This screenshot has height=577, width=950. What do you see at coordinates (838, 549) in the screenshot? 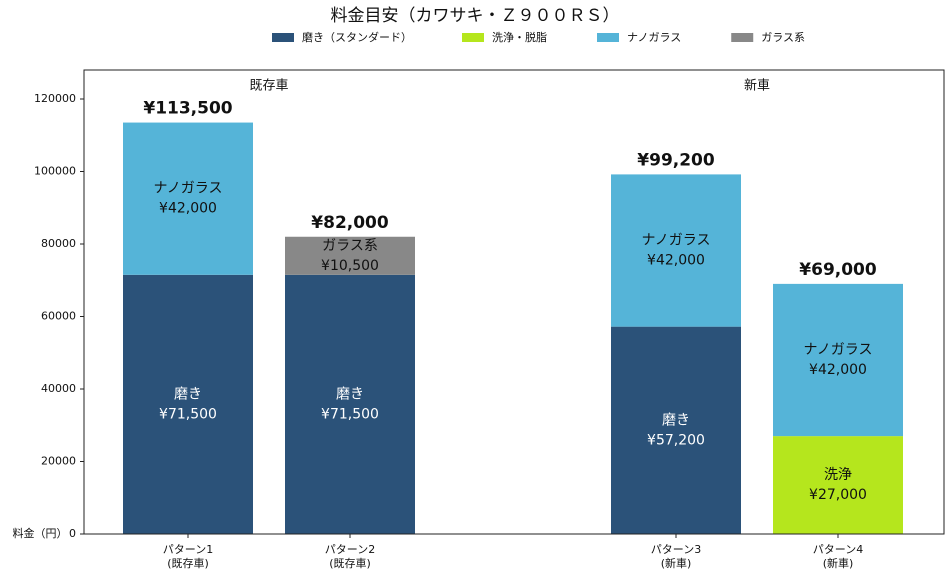
I see `x-tick-label: パターン4` at bounding box center [838, 549].